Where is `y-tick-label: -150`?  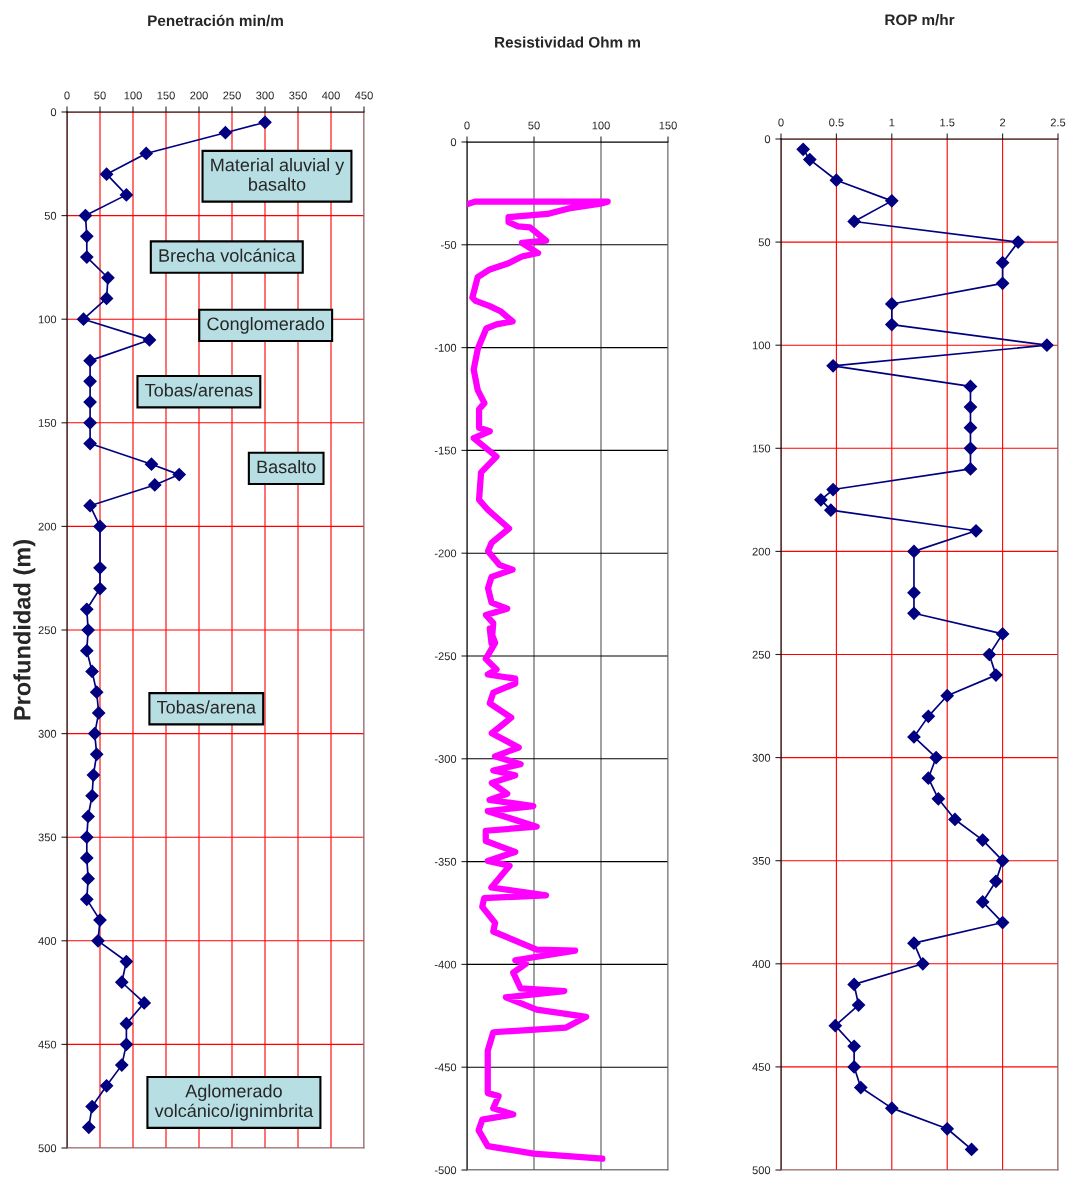 y-tick-label: -150 is located at coordinates (445, 450).